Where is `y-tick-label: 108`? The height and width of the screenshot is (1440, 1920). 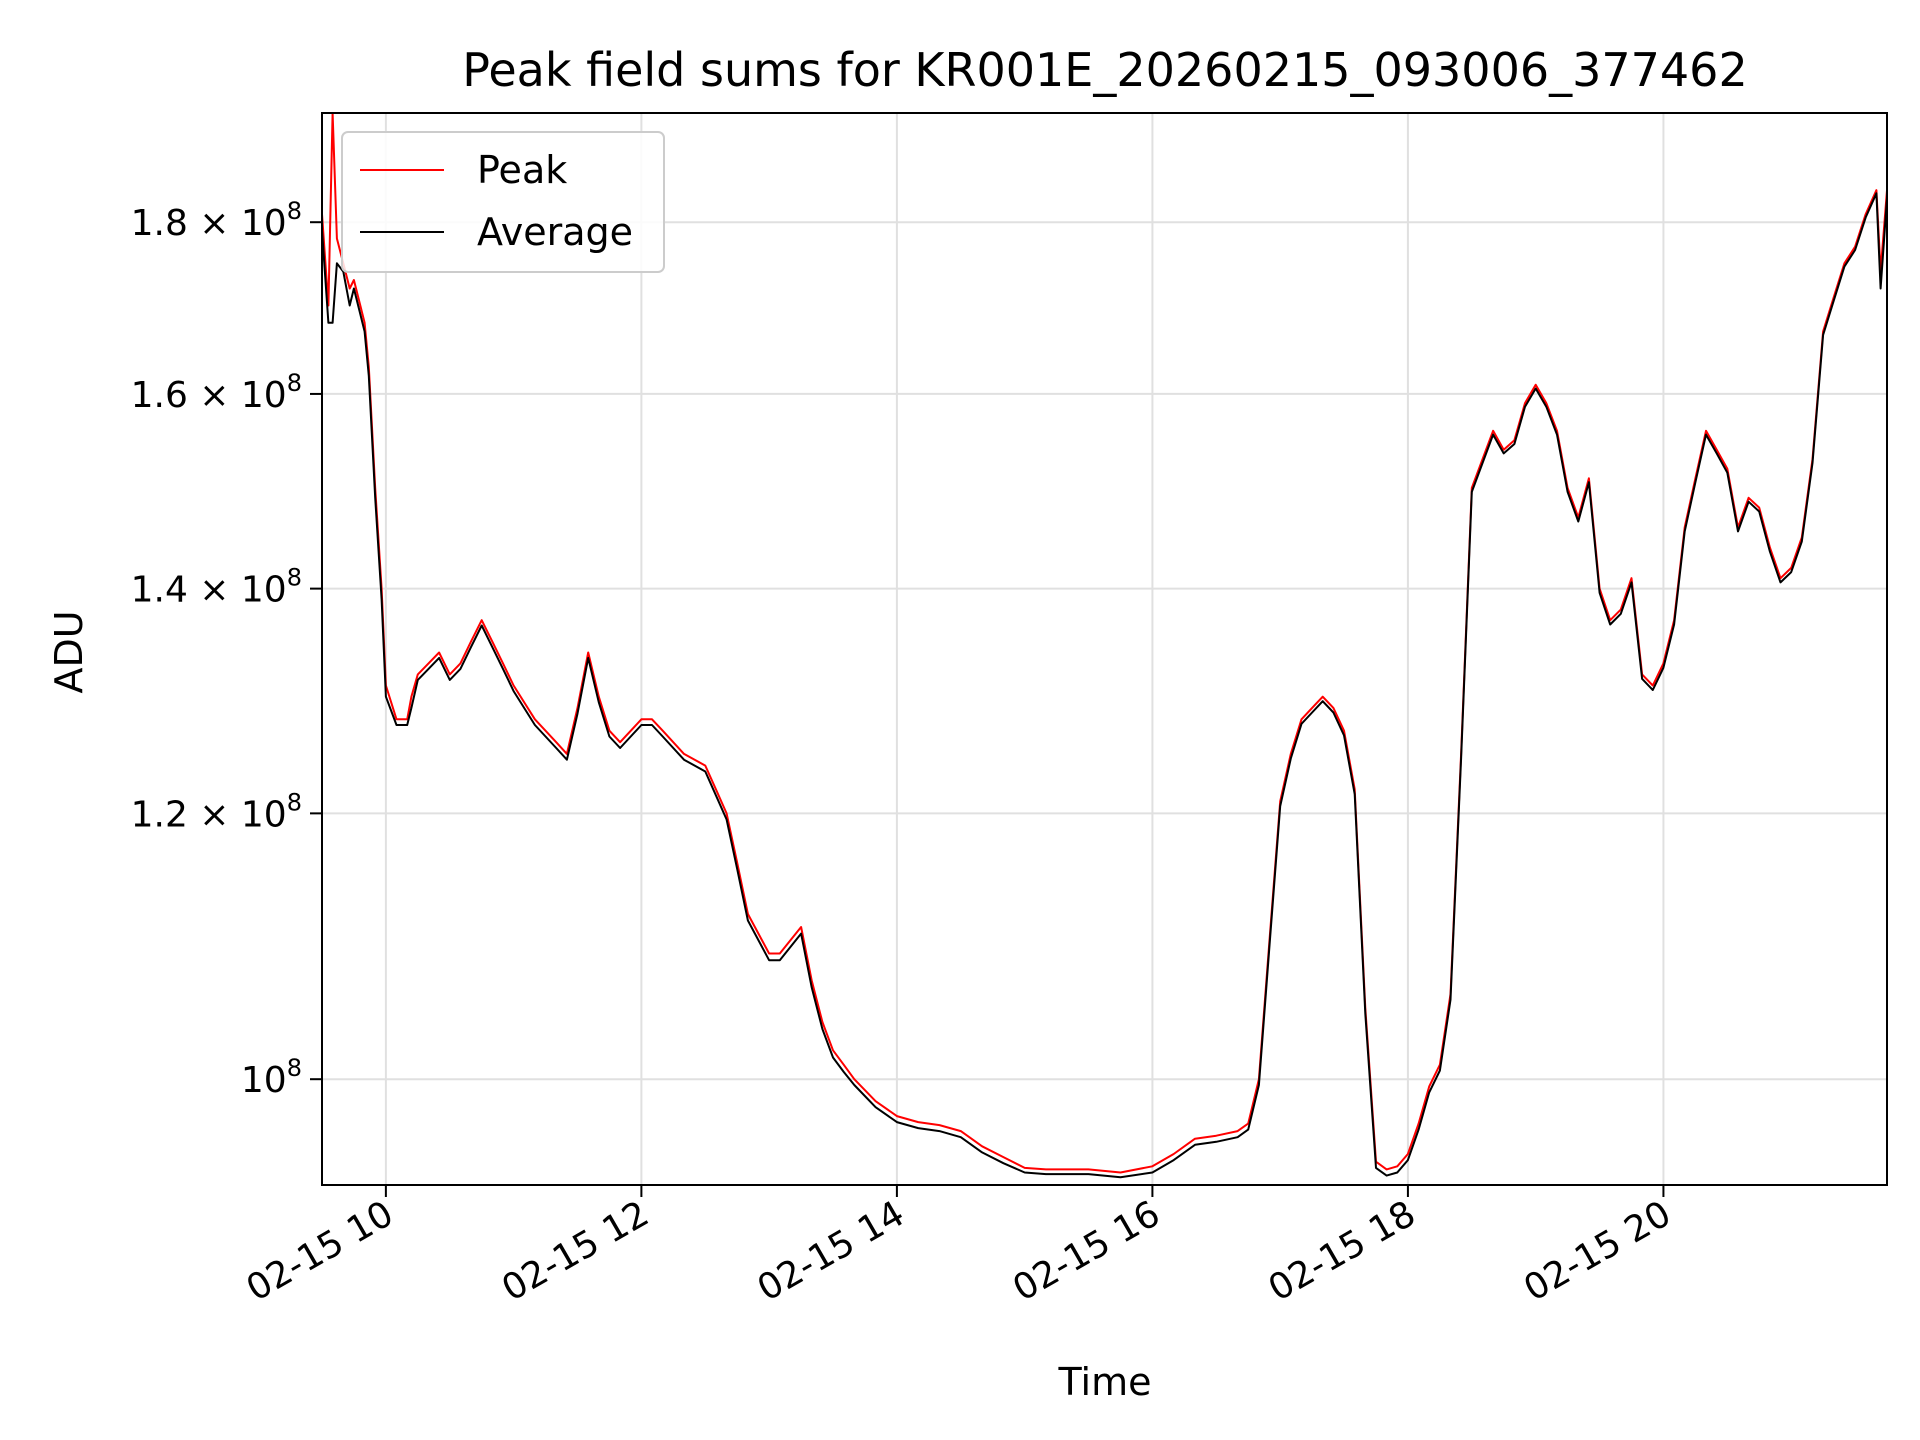
y-tick-label: 108 is located at coordinates (271, 1077).